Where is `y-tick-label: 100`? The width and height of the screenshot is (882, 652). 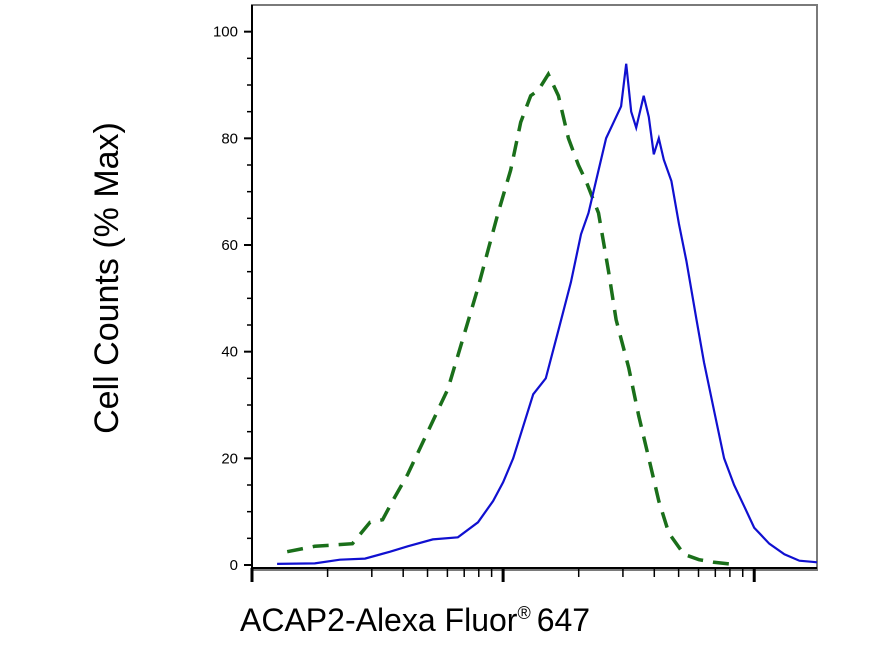
y-tick-label: 100 is located at coordinates (225, 32).